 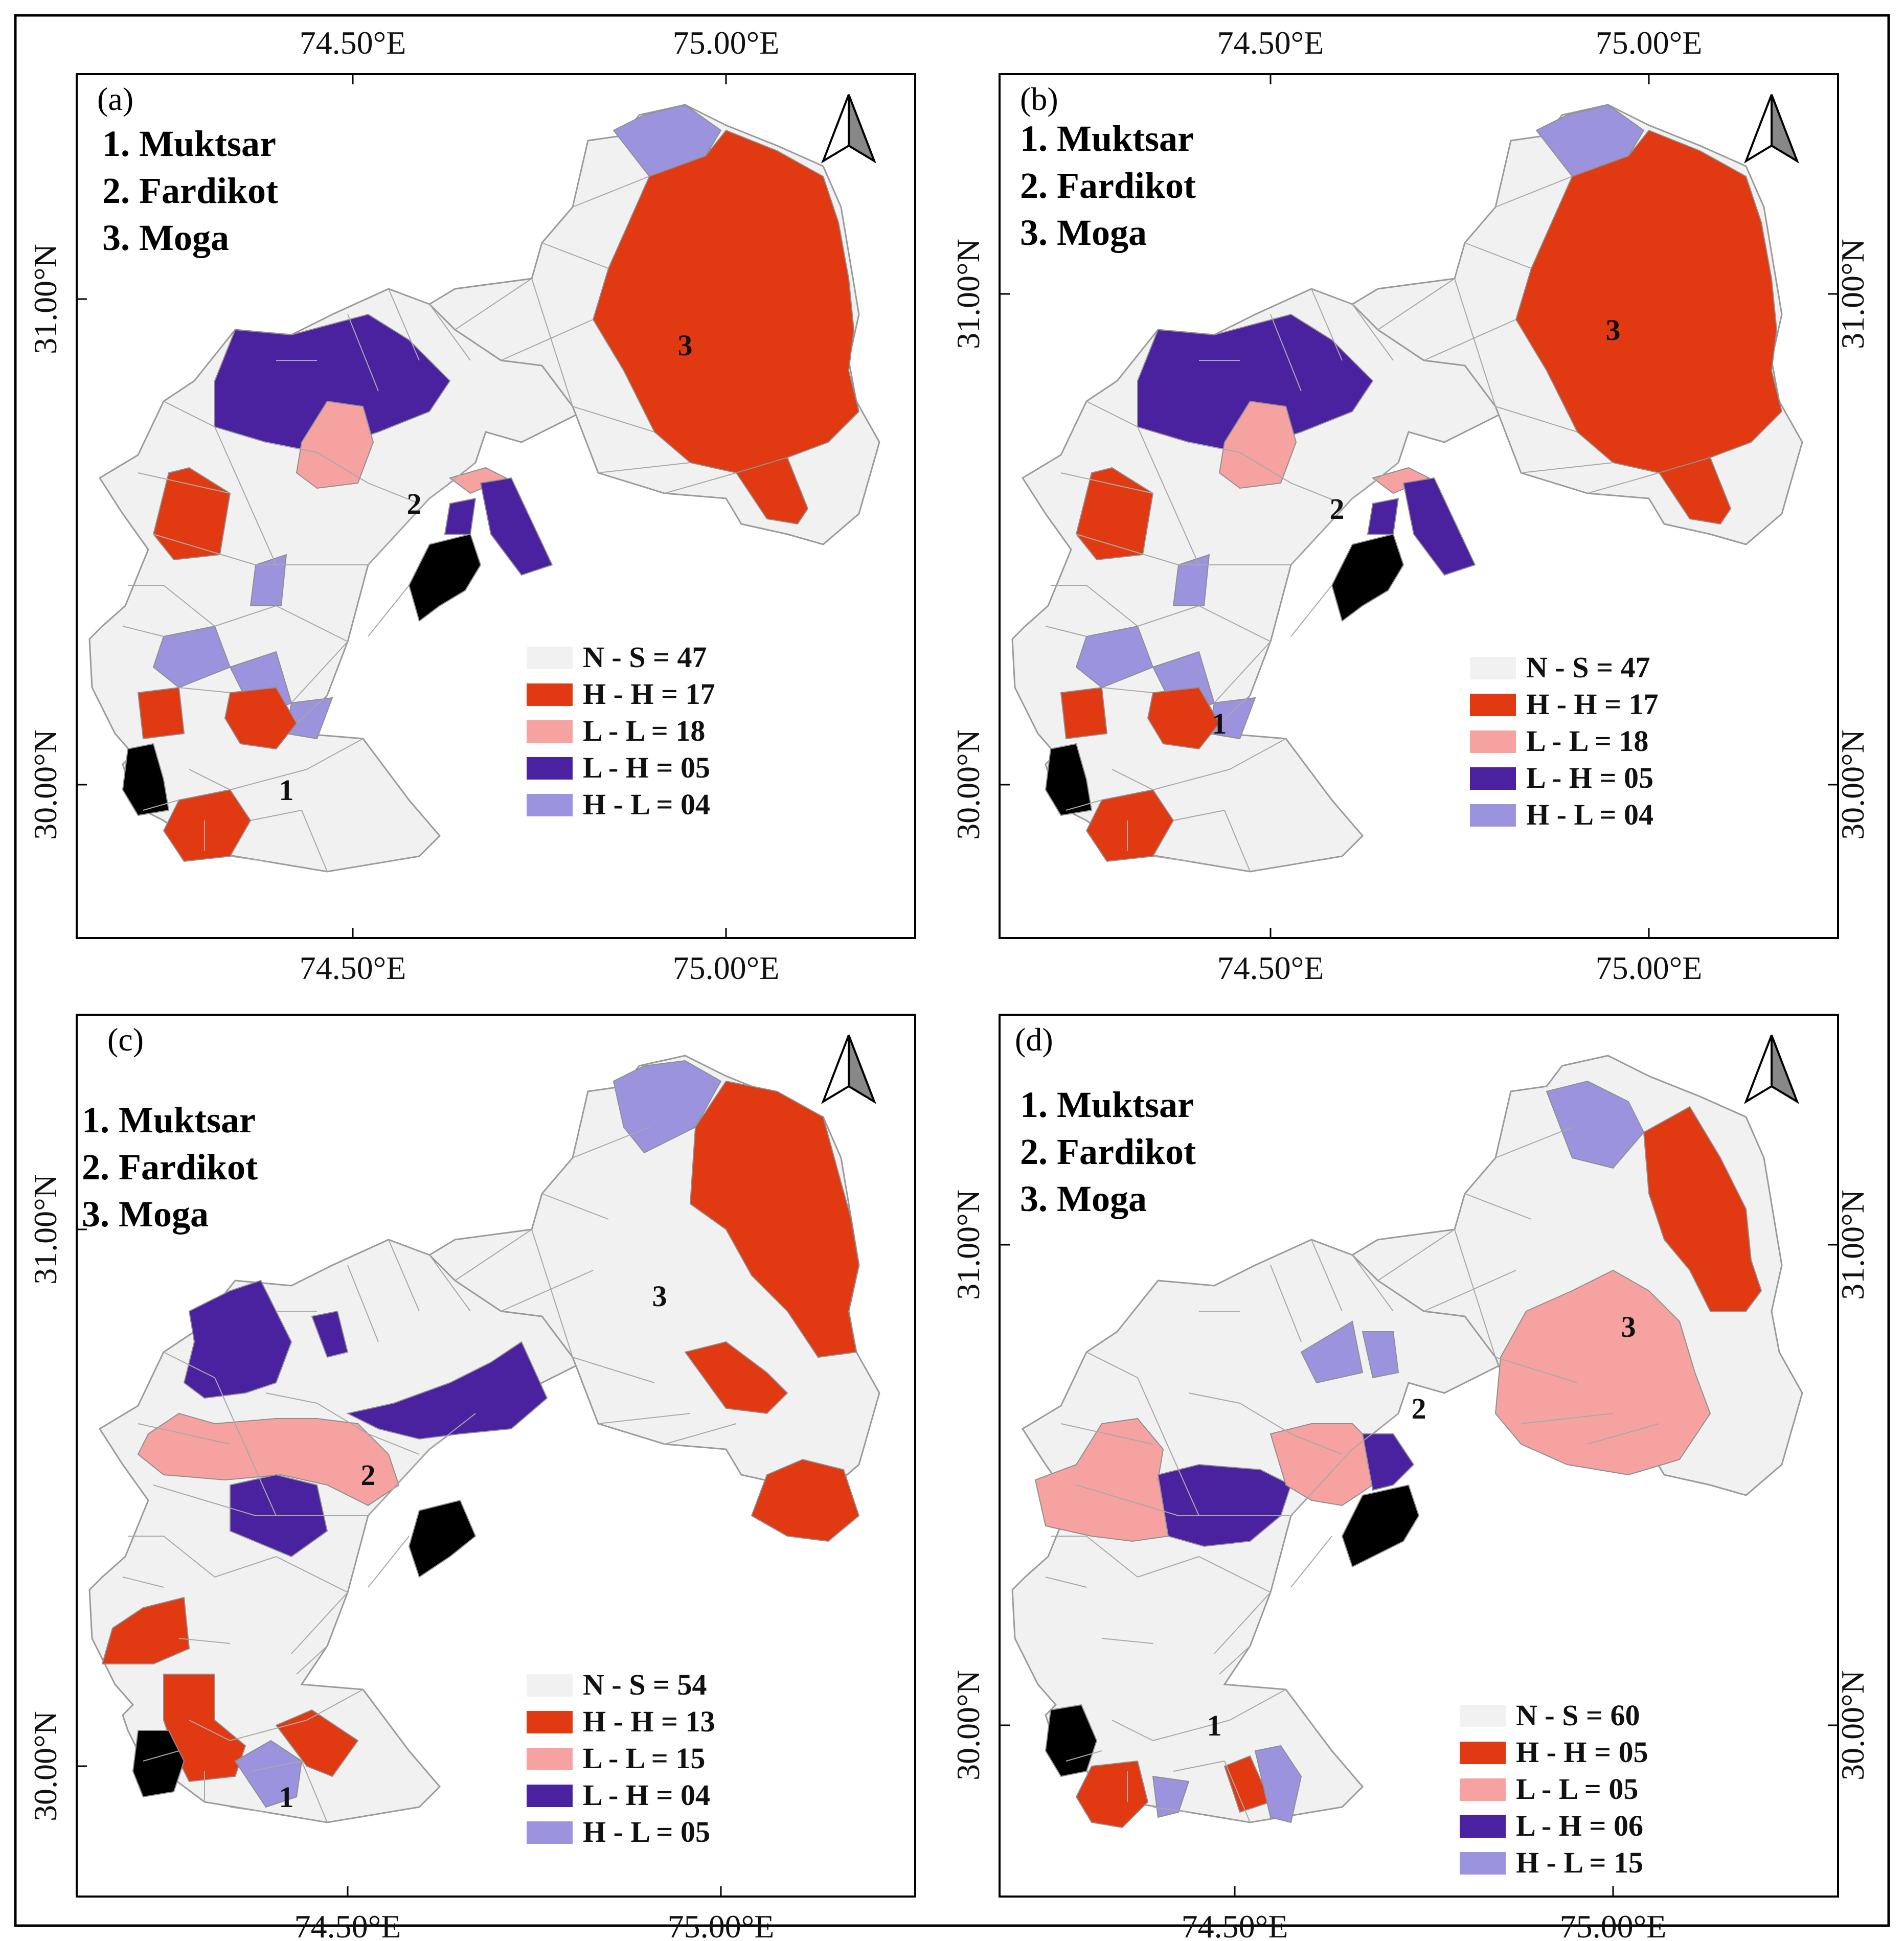 I want to click on panel-label: (a), so click(x=115, y=99).